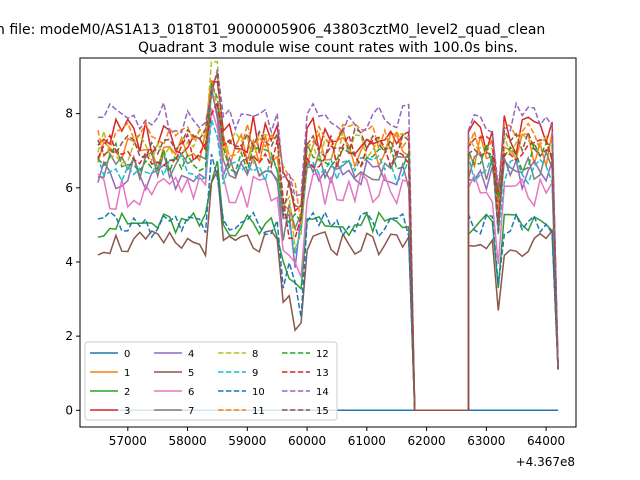 The width and height of the screenshot is (640, 480). What do you see at coordinates (127, 392) in the screenshot?
I see `legend-label-2: 2` at bounding box center [127, 392].